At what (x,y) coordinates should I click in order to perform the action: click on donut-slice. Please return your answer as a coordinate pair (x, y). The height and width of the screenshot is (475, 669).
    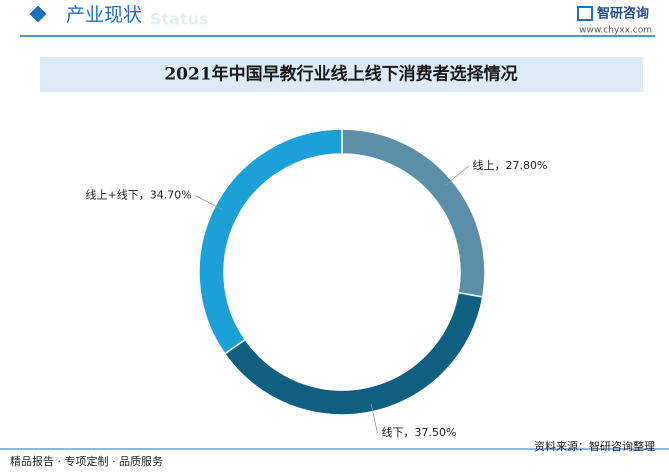
    Looking at the image, I should click on (270, 241).